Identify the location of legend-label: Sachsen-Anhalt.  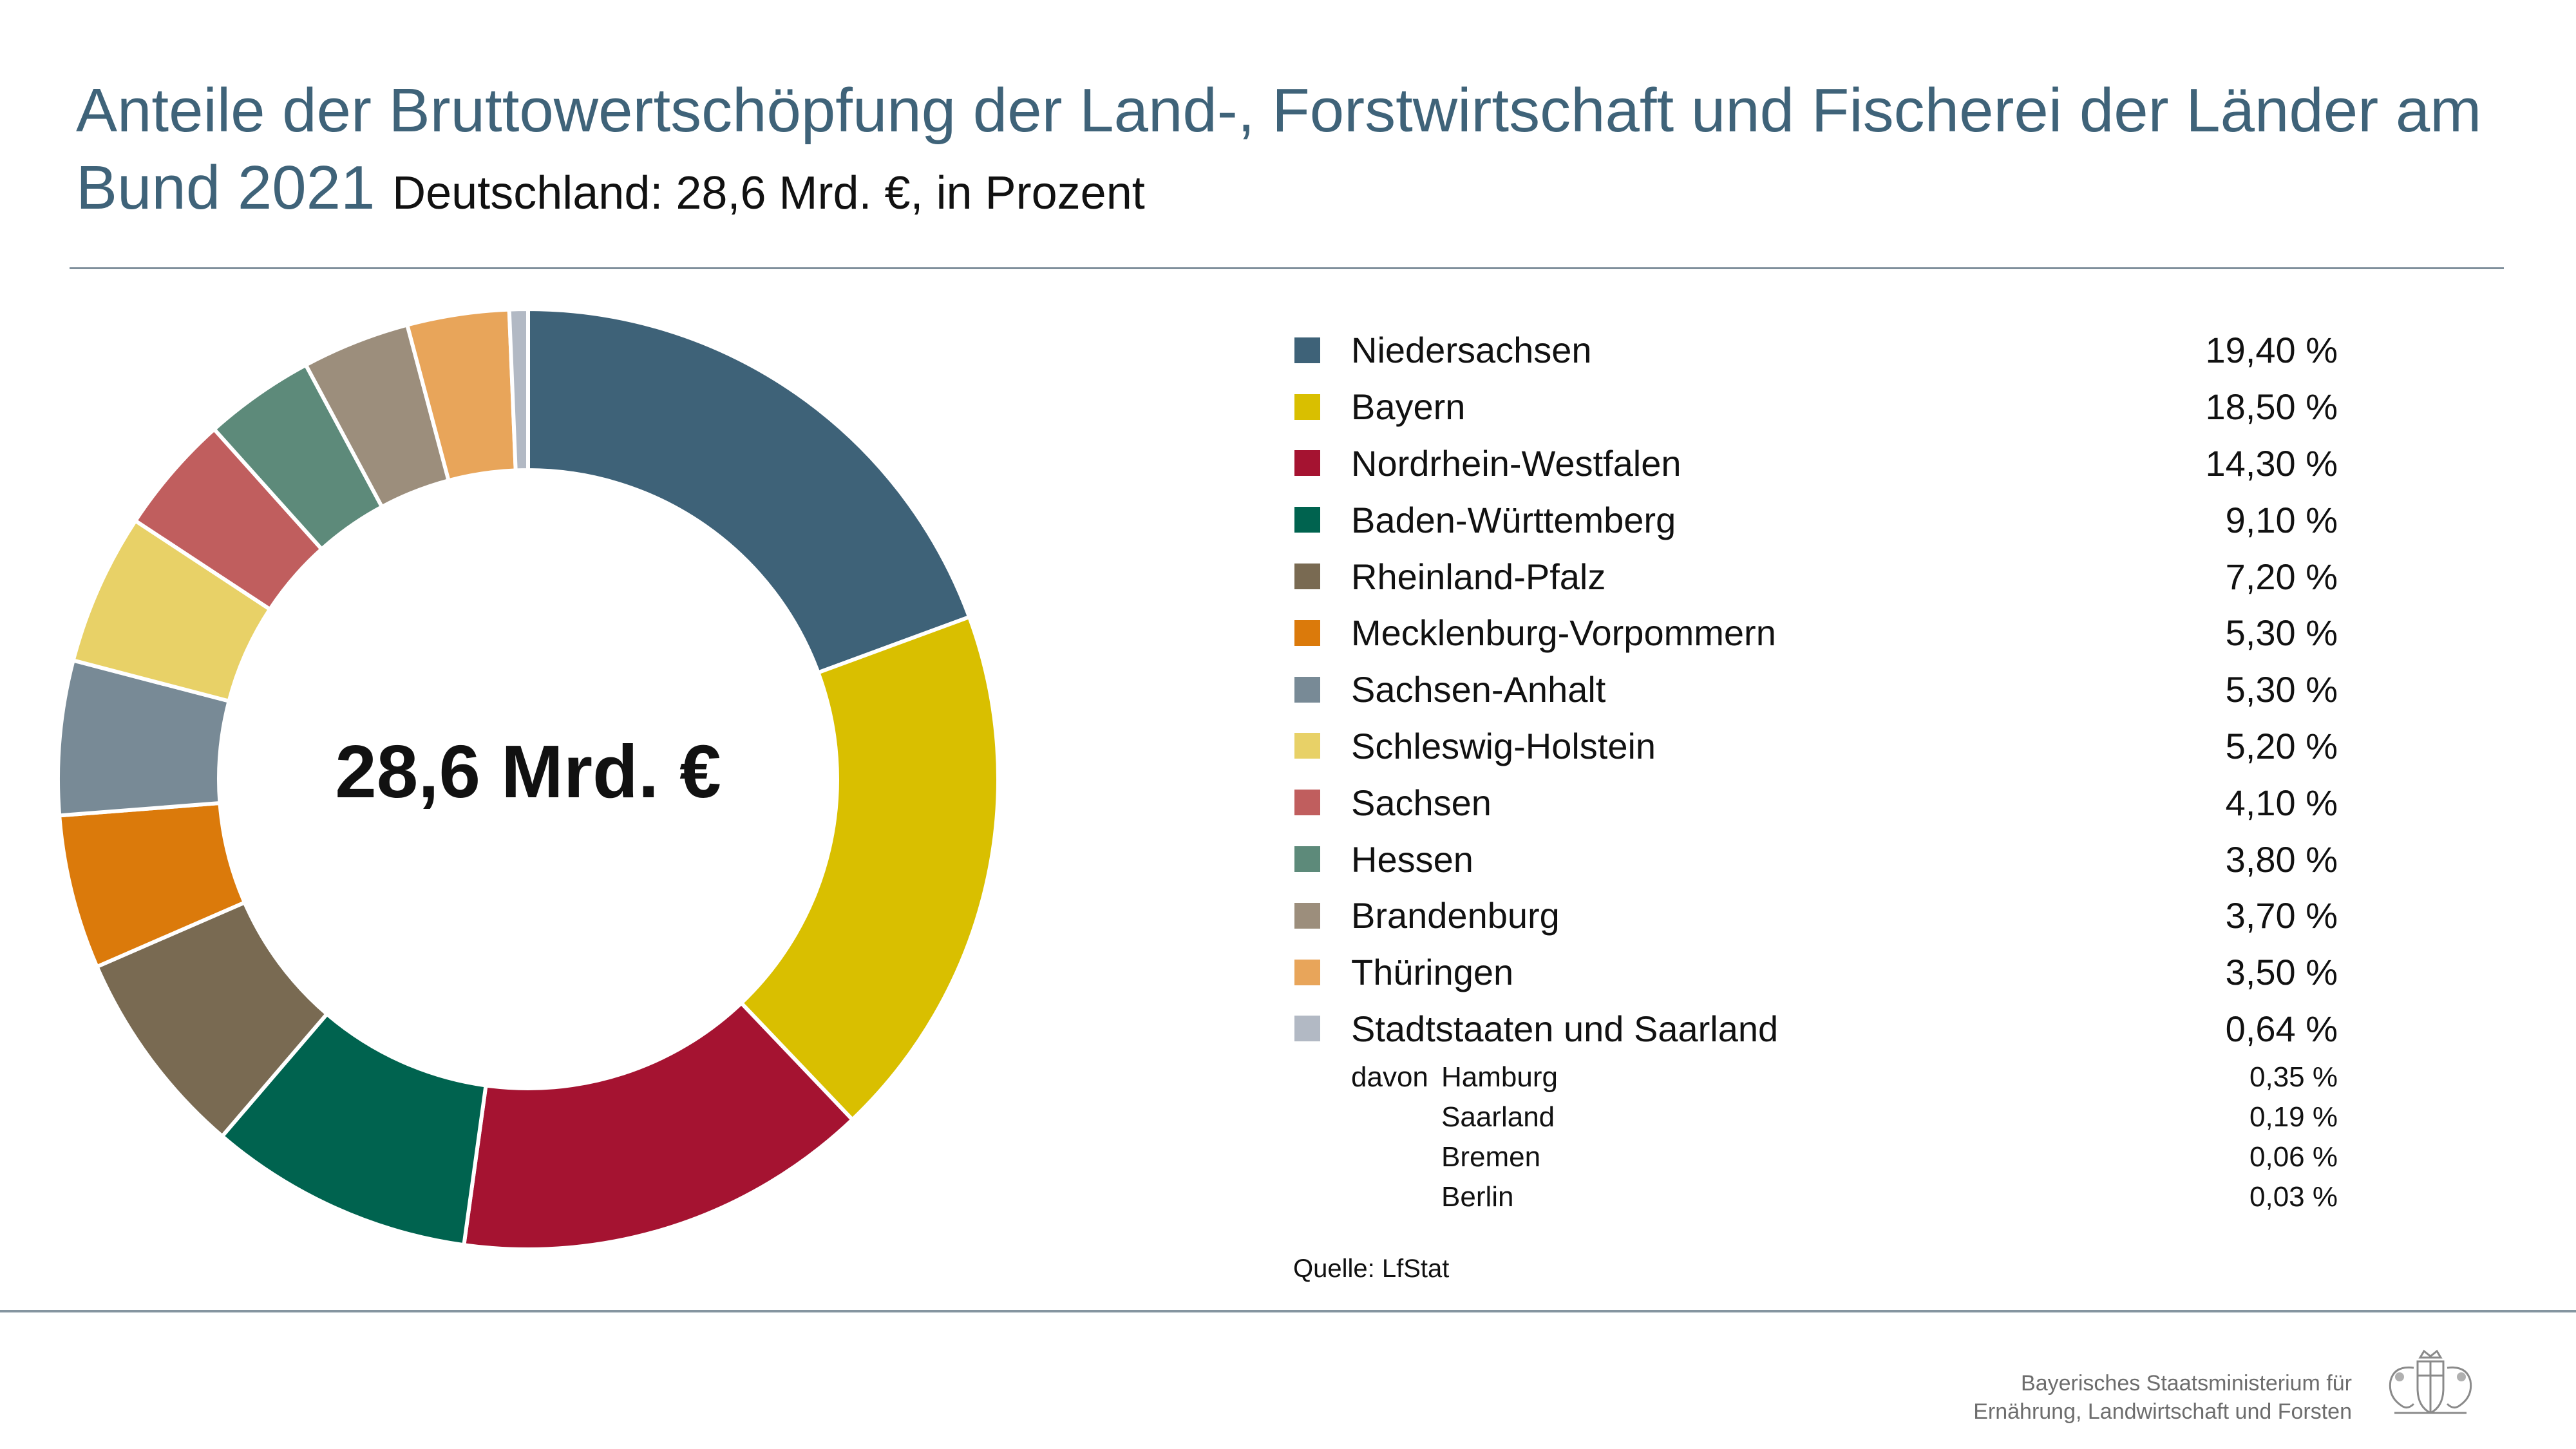
(1479, 689).